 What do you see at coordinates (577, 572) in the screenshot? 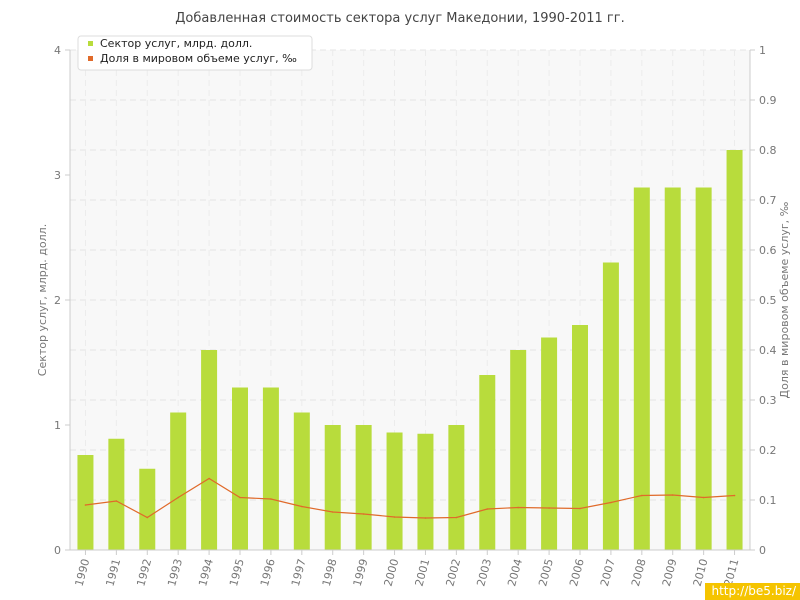
I see `x-axis-tick-label: 2006` at bounding box center [577, 572].